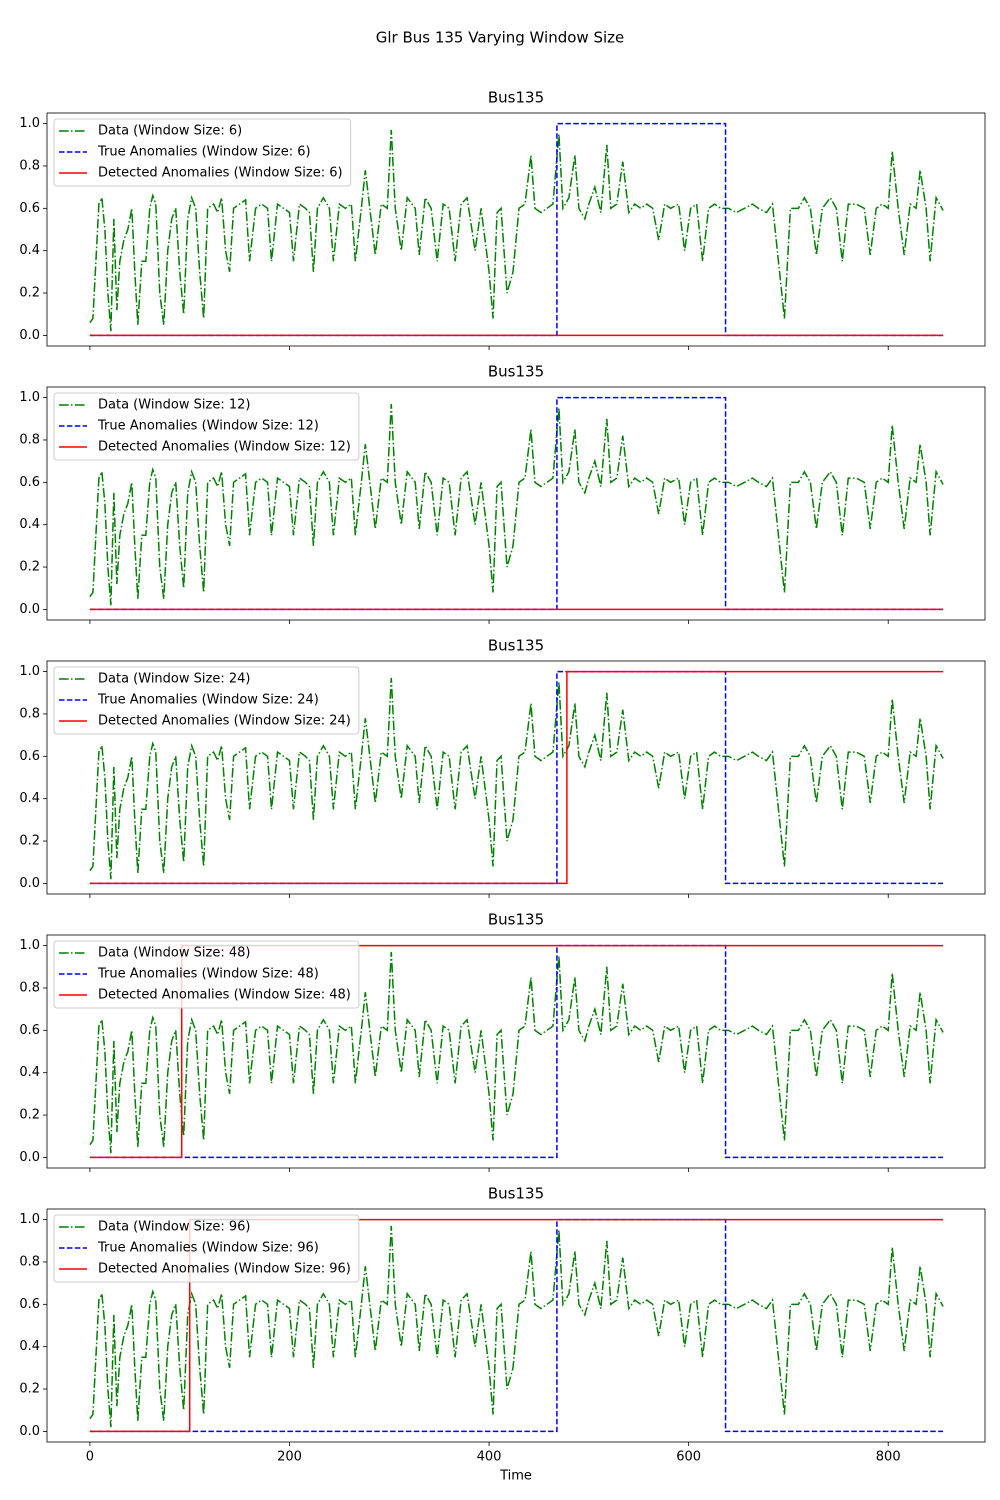 The height and width of the screenshot is (1500, 1000). Describe the element at coordinates (224, 447) in the screenshot. I see `legend-label: Detected Anomalies (Window Size: 12)` at that location.